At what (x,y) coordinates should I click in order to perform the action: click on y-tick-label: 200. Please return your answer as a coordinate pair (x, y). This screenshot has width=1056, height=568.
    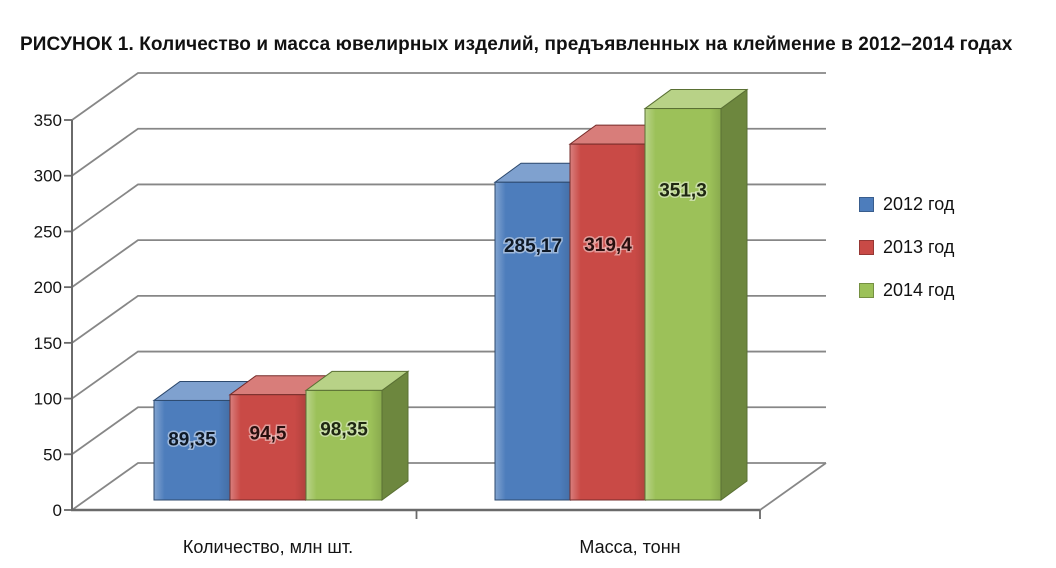
    Looking at the image, I should click on (48, 287).